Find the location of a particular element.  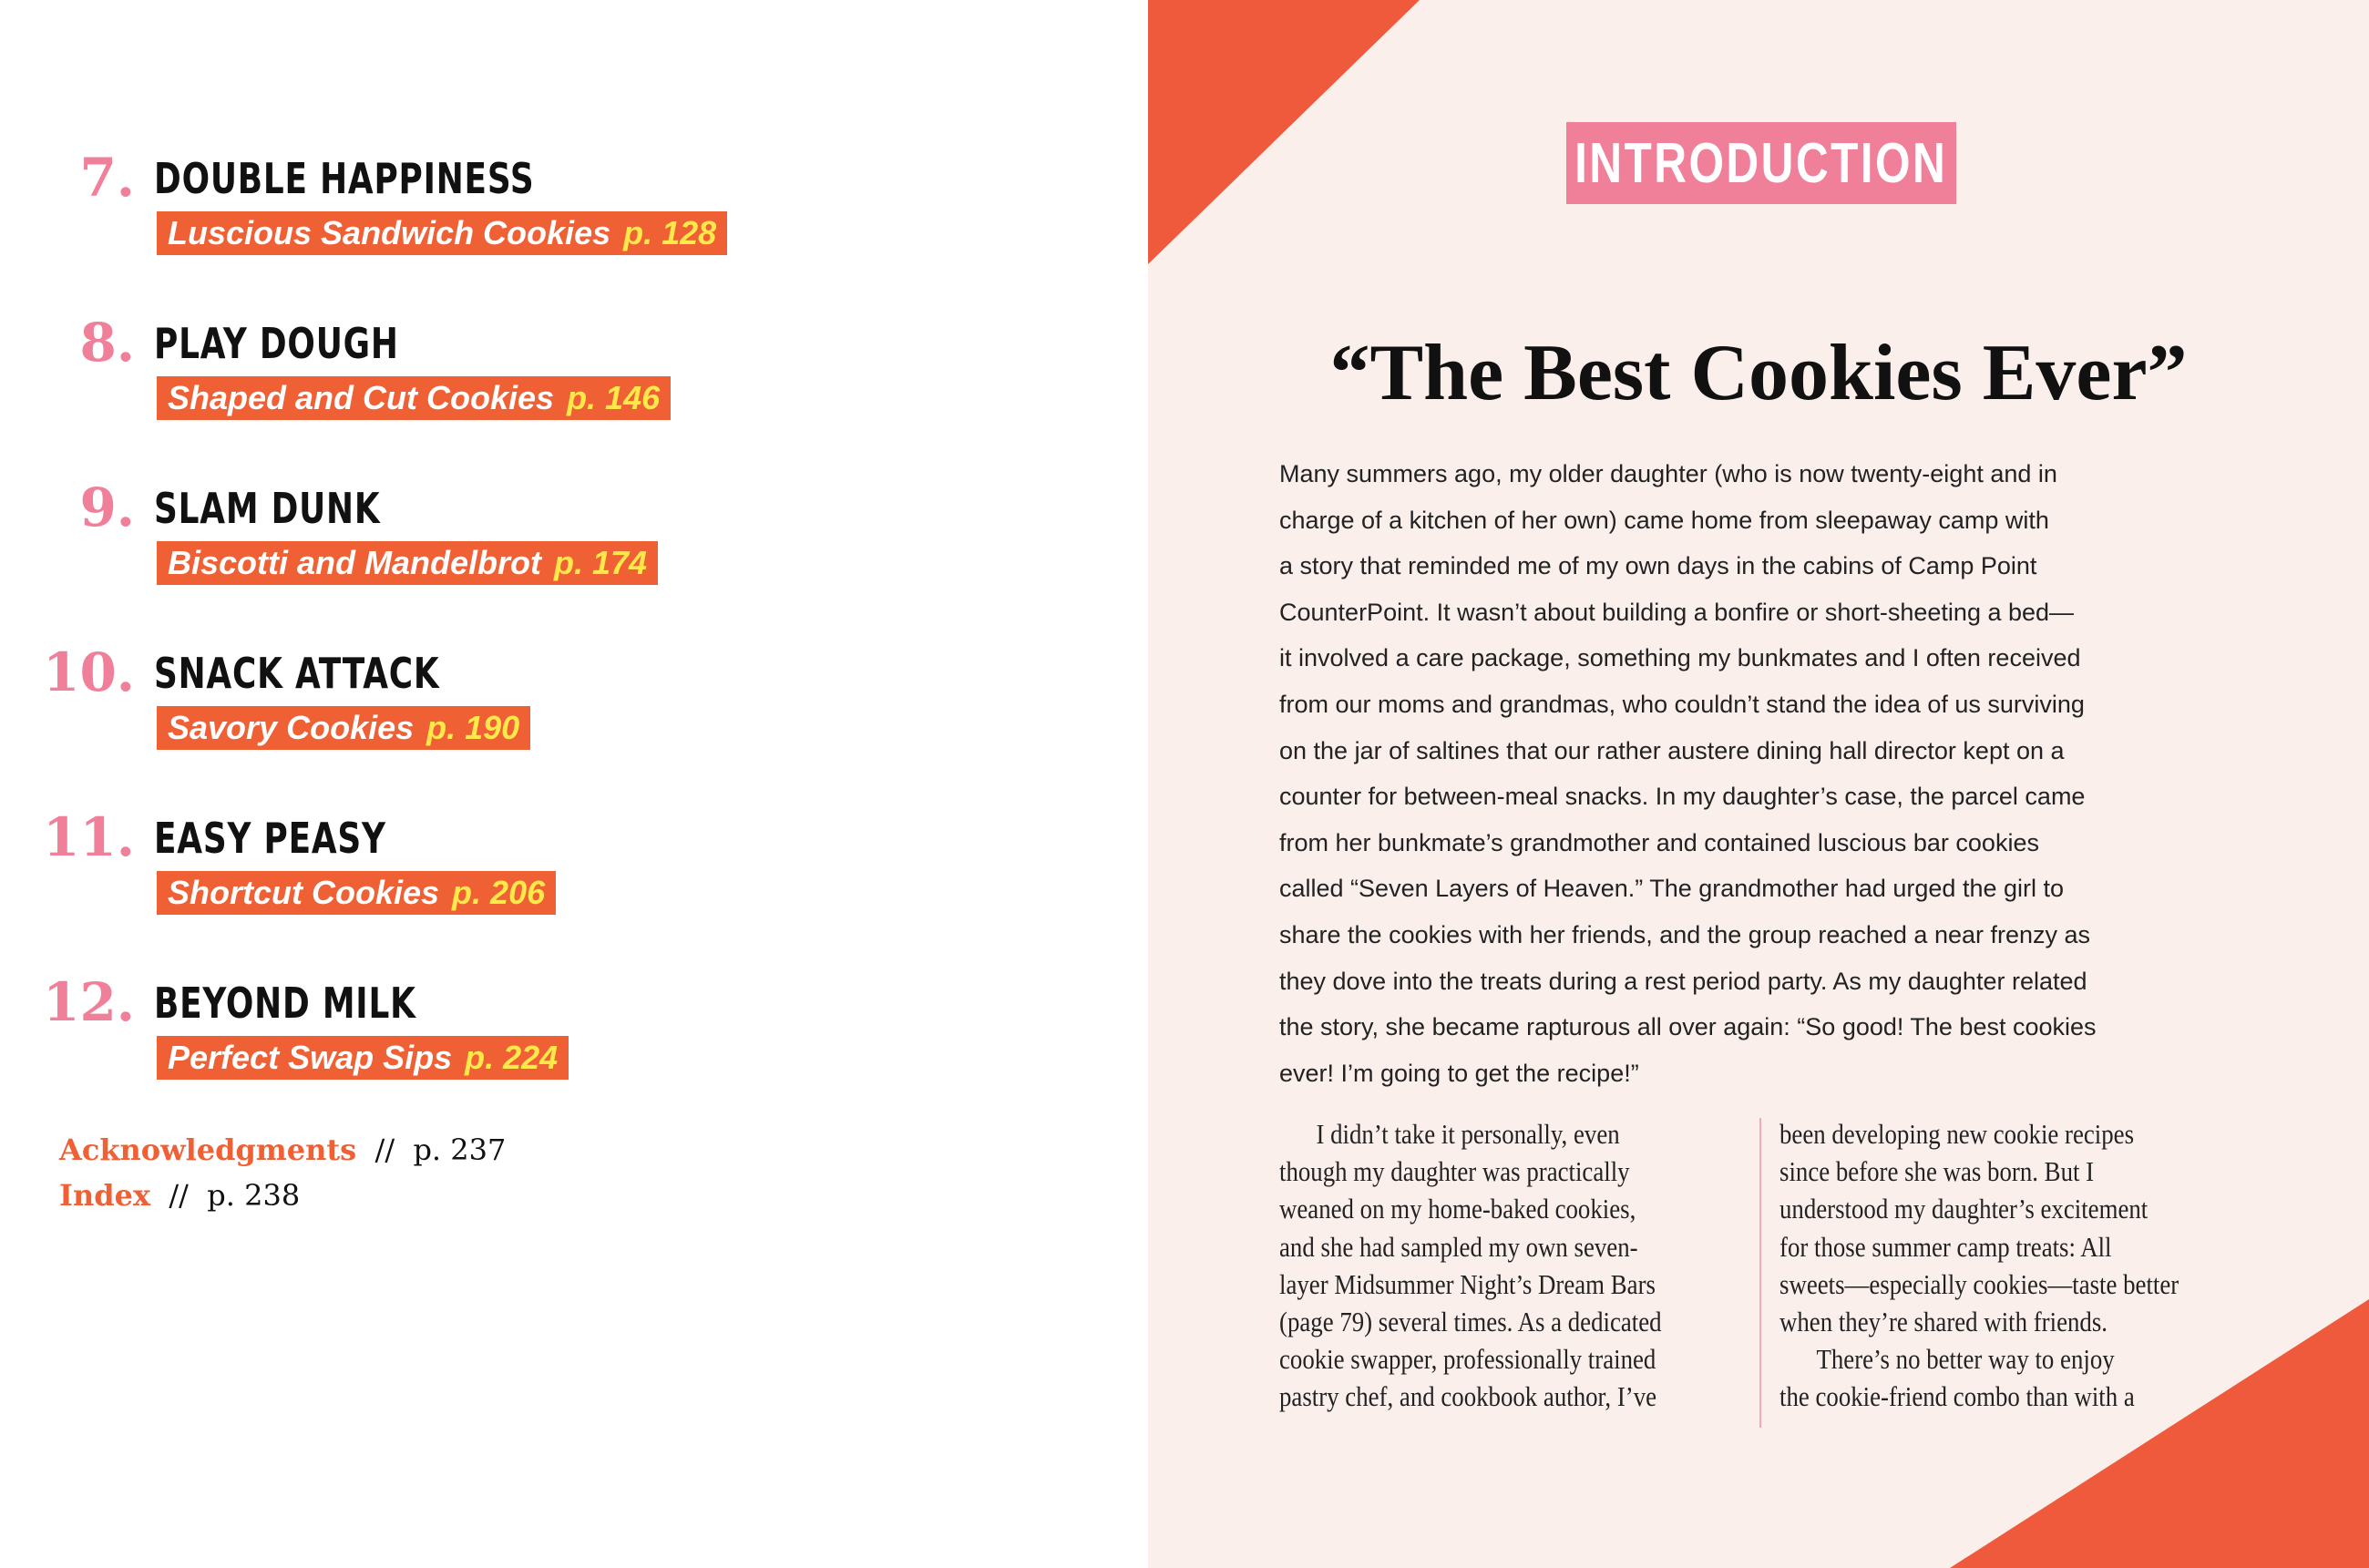

page-ref: p. 128 is located at coordinates (670, 232).